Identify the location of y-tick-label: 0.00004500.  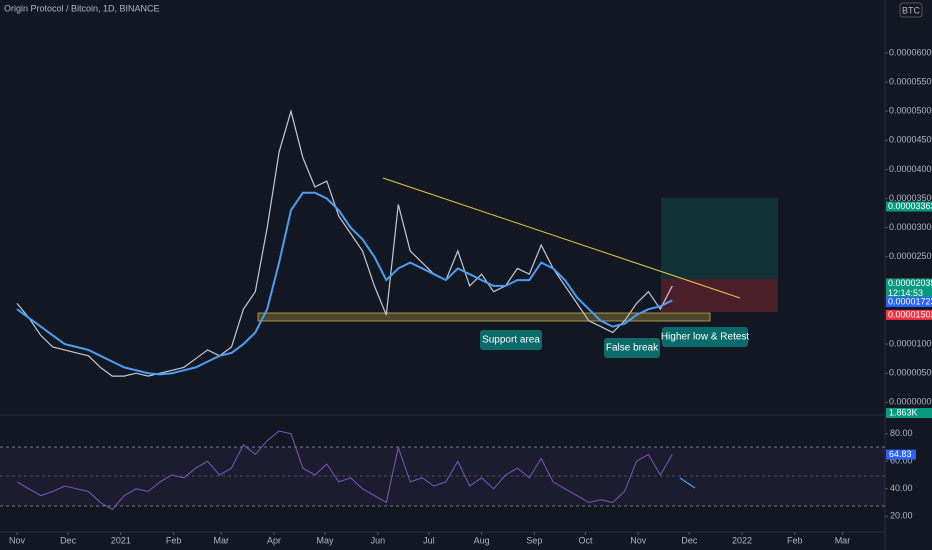
(910, 140).